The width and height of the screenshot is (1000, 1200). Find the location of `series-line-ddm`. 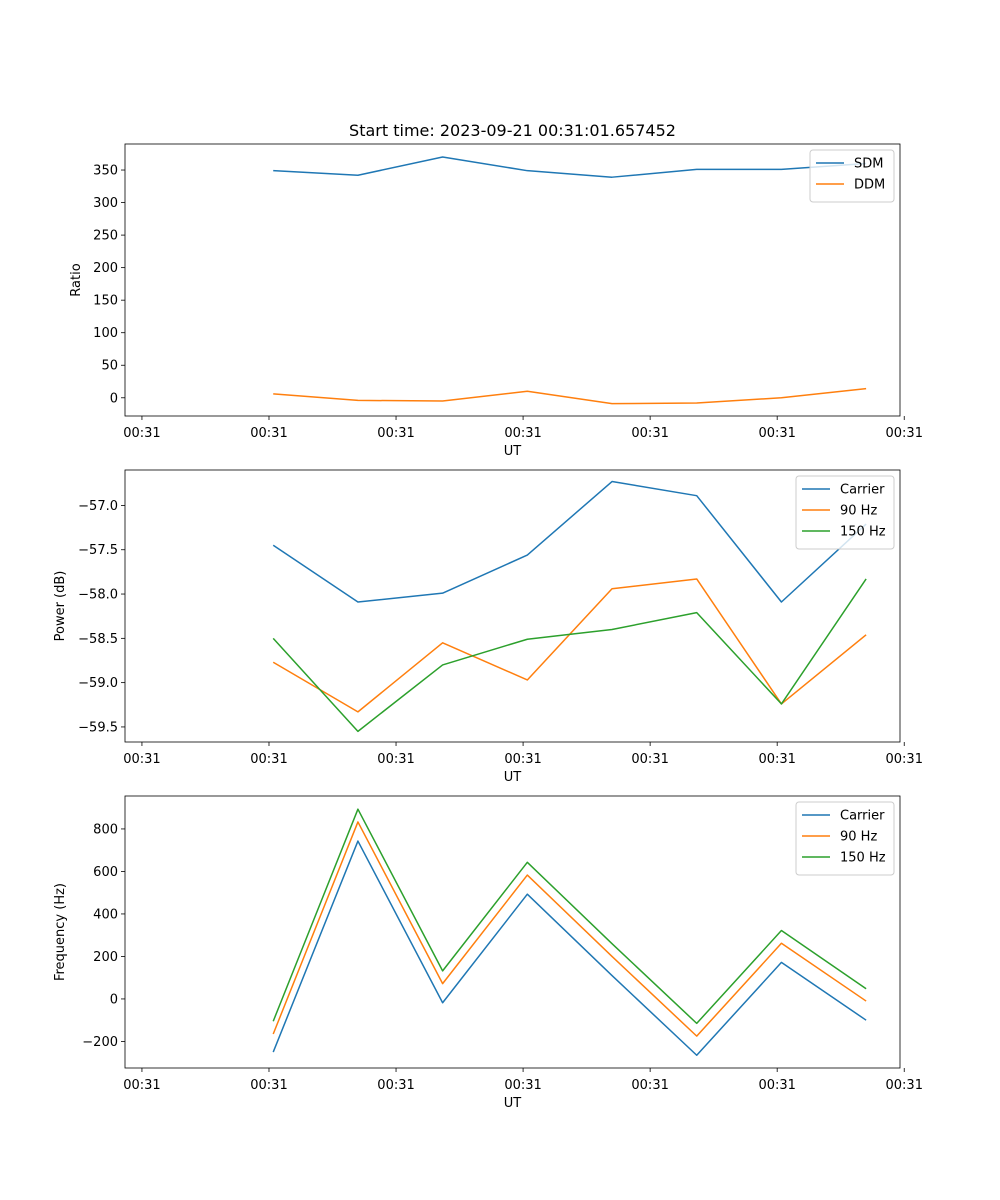

series-line-ddm is located at coordinates (570, 396).